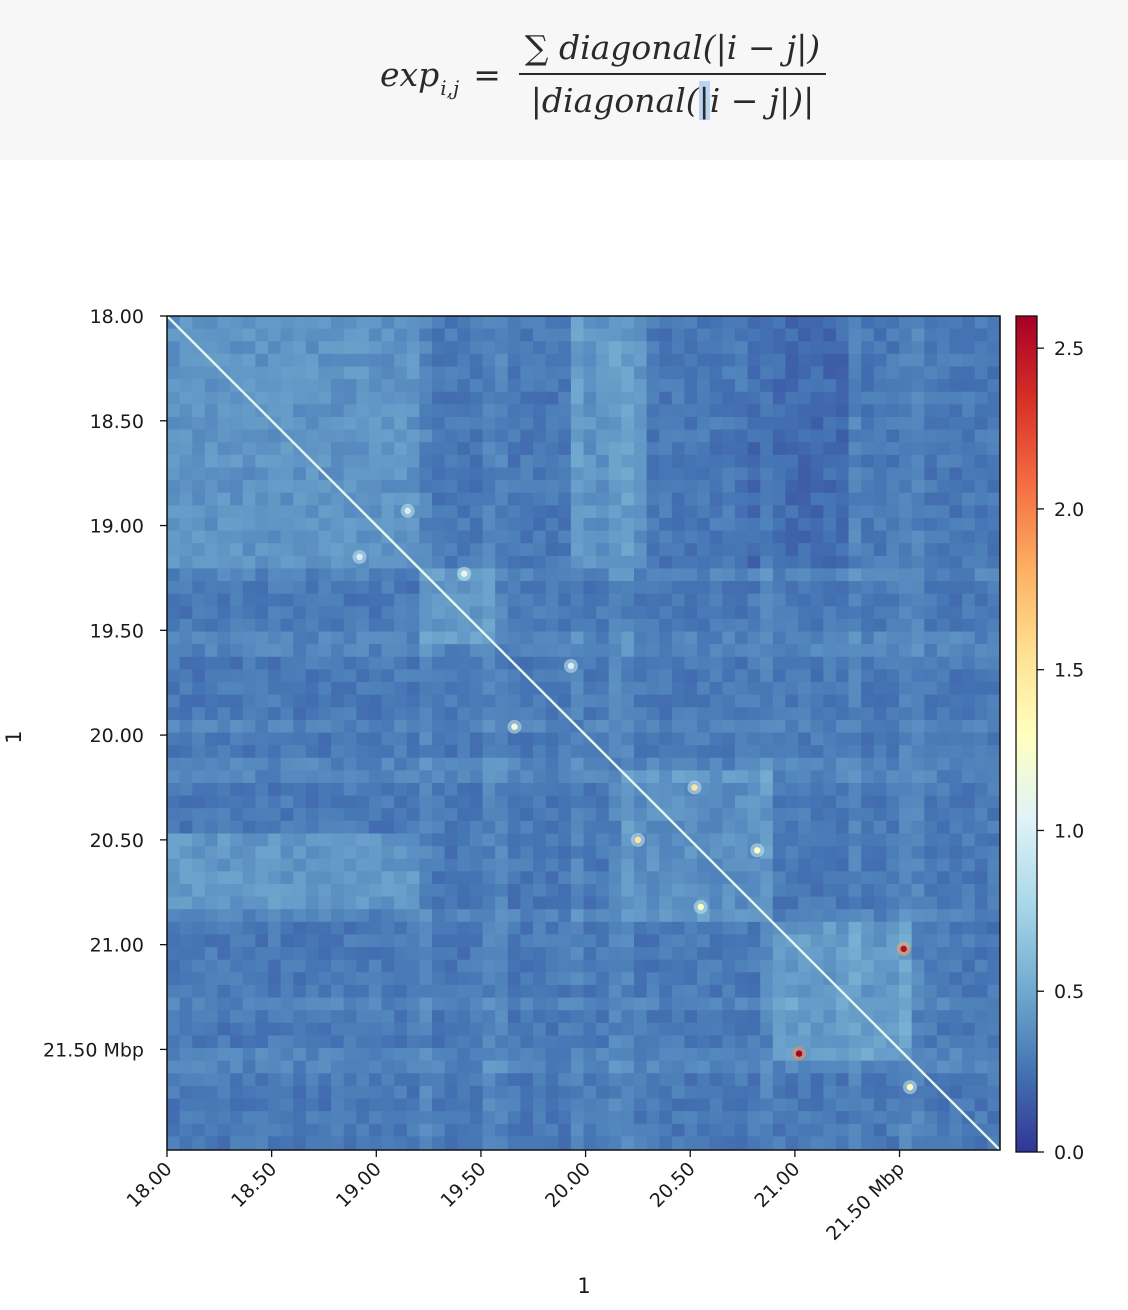 This screenshot has width=1128, height=1310. What do you see at coordinates (14, 736) in the screenshot?
I see `y-axis-label: 1` at bounding box center [14, 736].